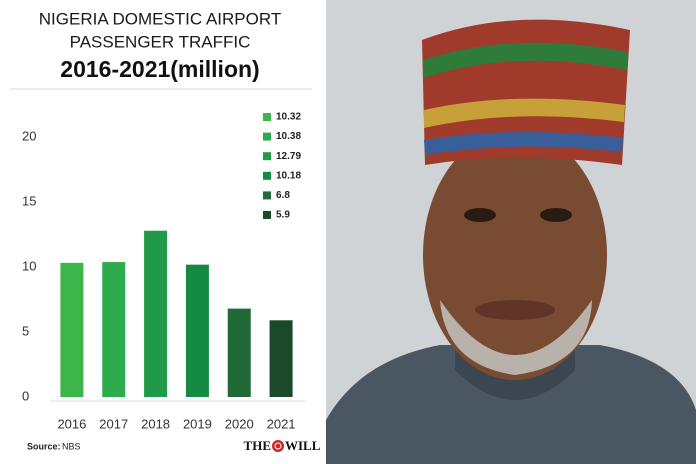 This screenshot has height=464, width=696. I want to click on y-tick-label: 20, so click(29, 135).